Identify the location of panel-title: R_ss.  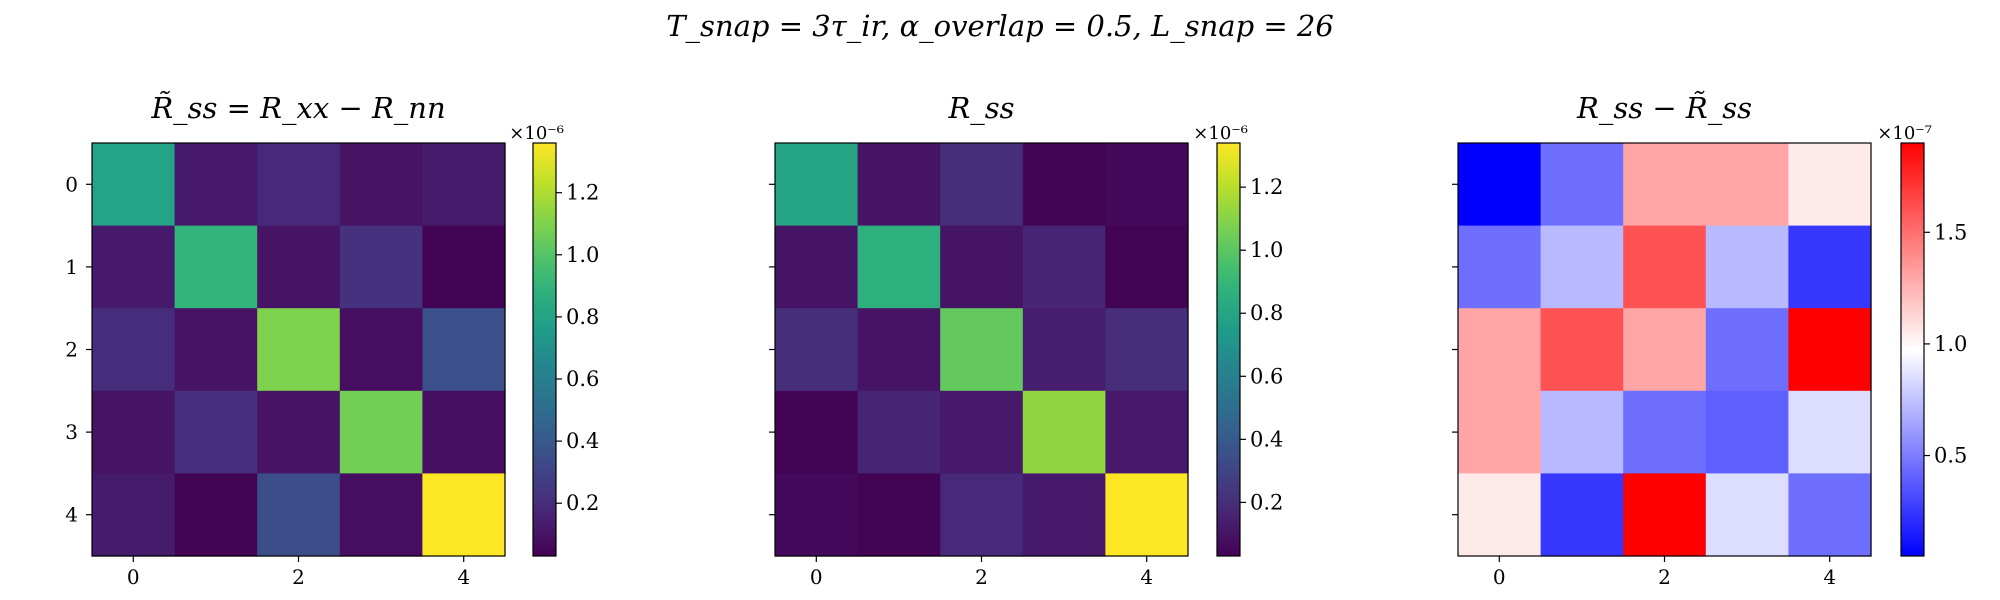
(980, 108).